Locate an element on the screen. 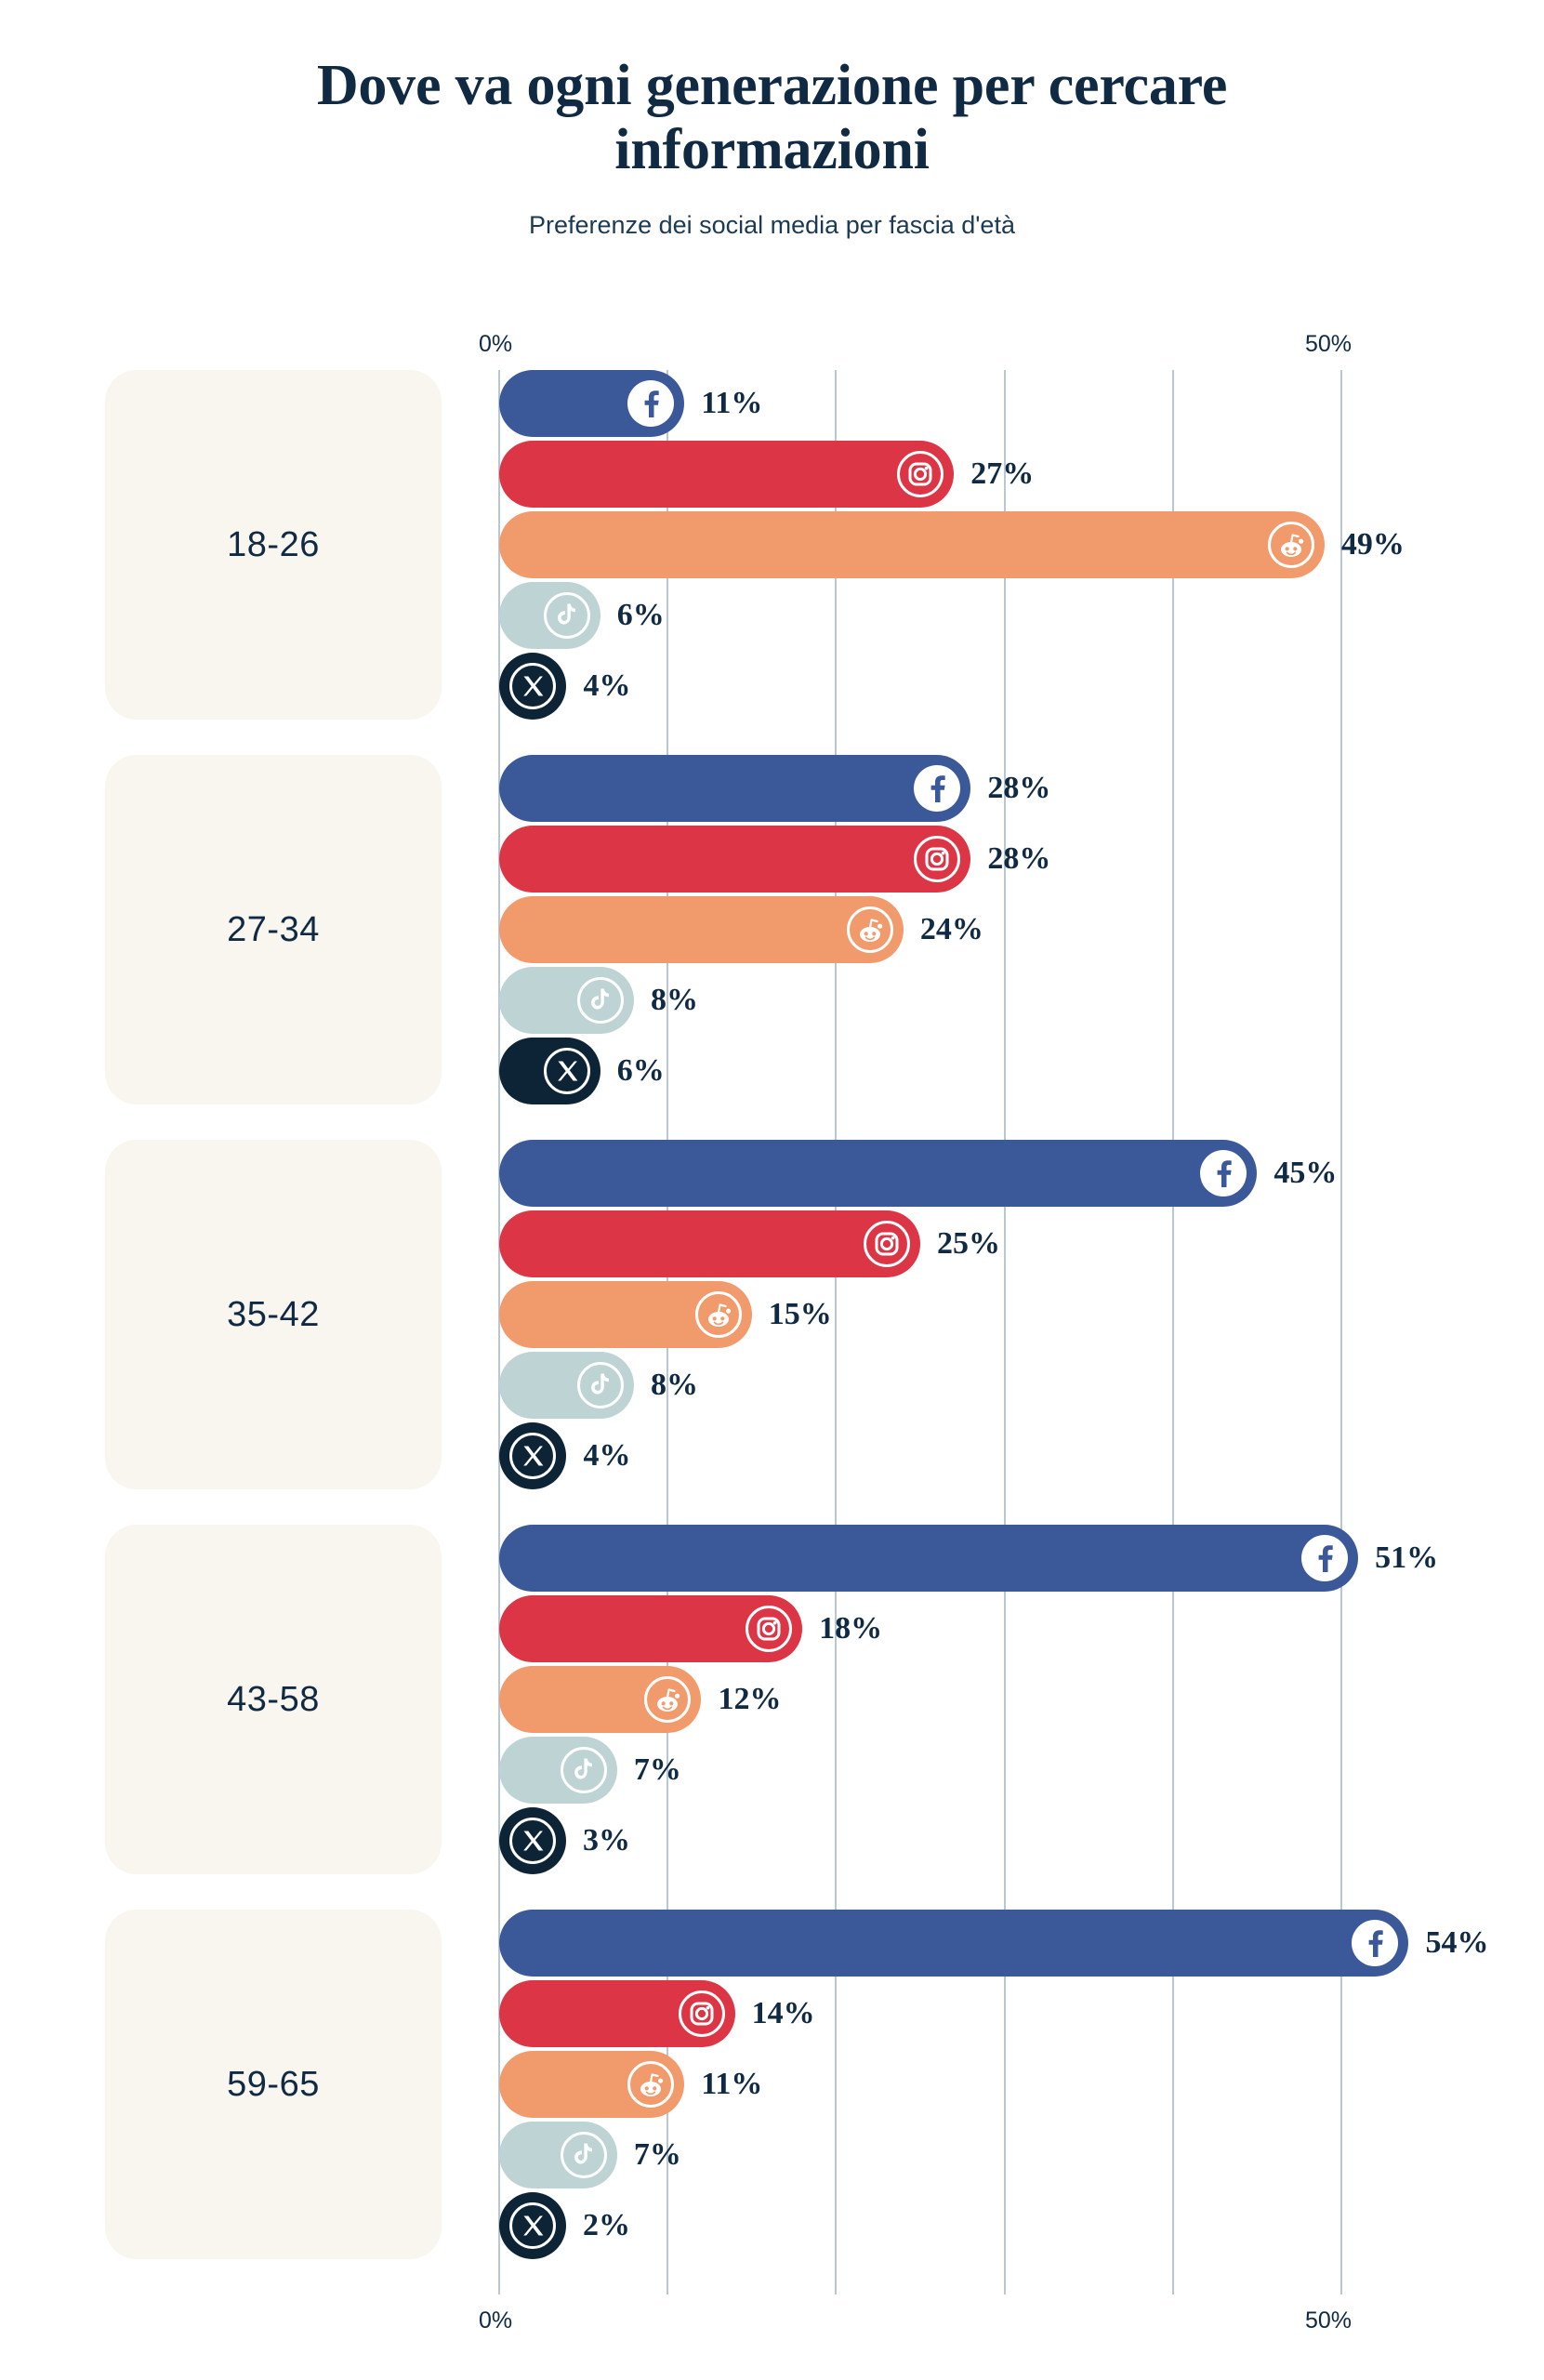 This screenshot has width=1544, height=2380. bar-row: 45% is located at coordinates (772, 1173).